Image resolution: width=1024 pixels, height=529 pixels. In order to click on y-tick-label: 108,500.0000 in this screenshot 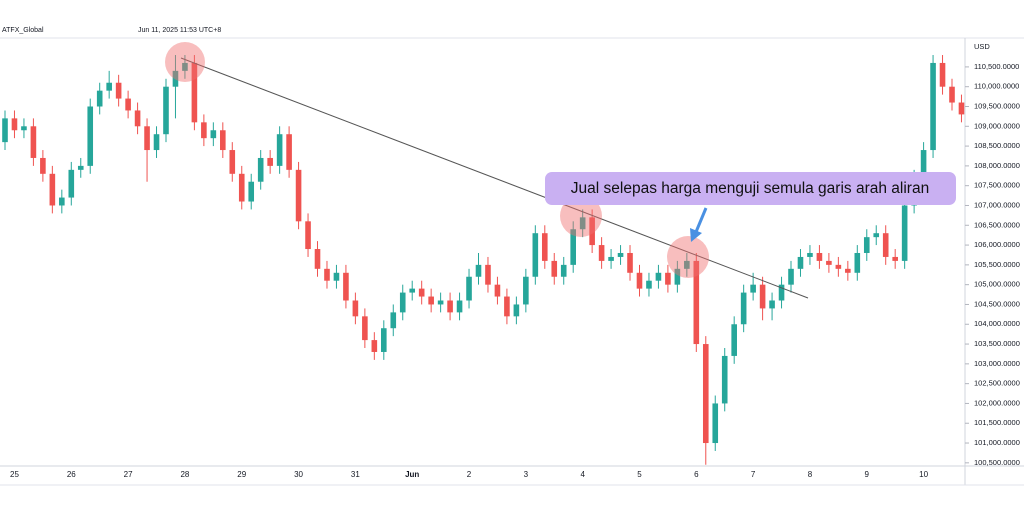, I will do `click(997, 145)`.